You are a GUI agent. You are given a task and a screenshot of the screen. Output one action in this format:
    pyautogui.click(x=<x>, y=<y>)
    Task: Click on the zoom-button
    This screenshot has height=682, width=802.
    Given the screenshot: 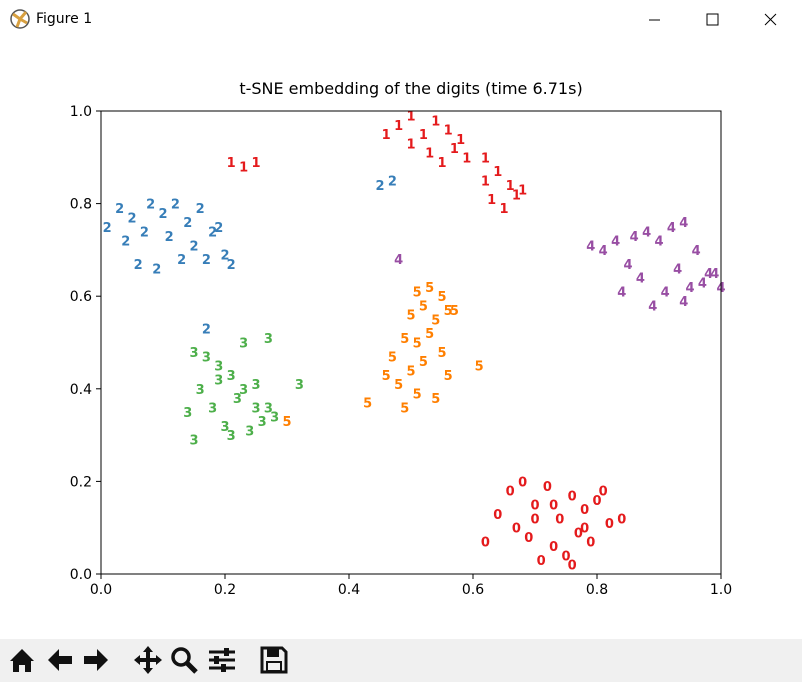 What is the action you would take?
    pyautogui.click(x=184, y=660)
    